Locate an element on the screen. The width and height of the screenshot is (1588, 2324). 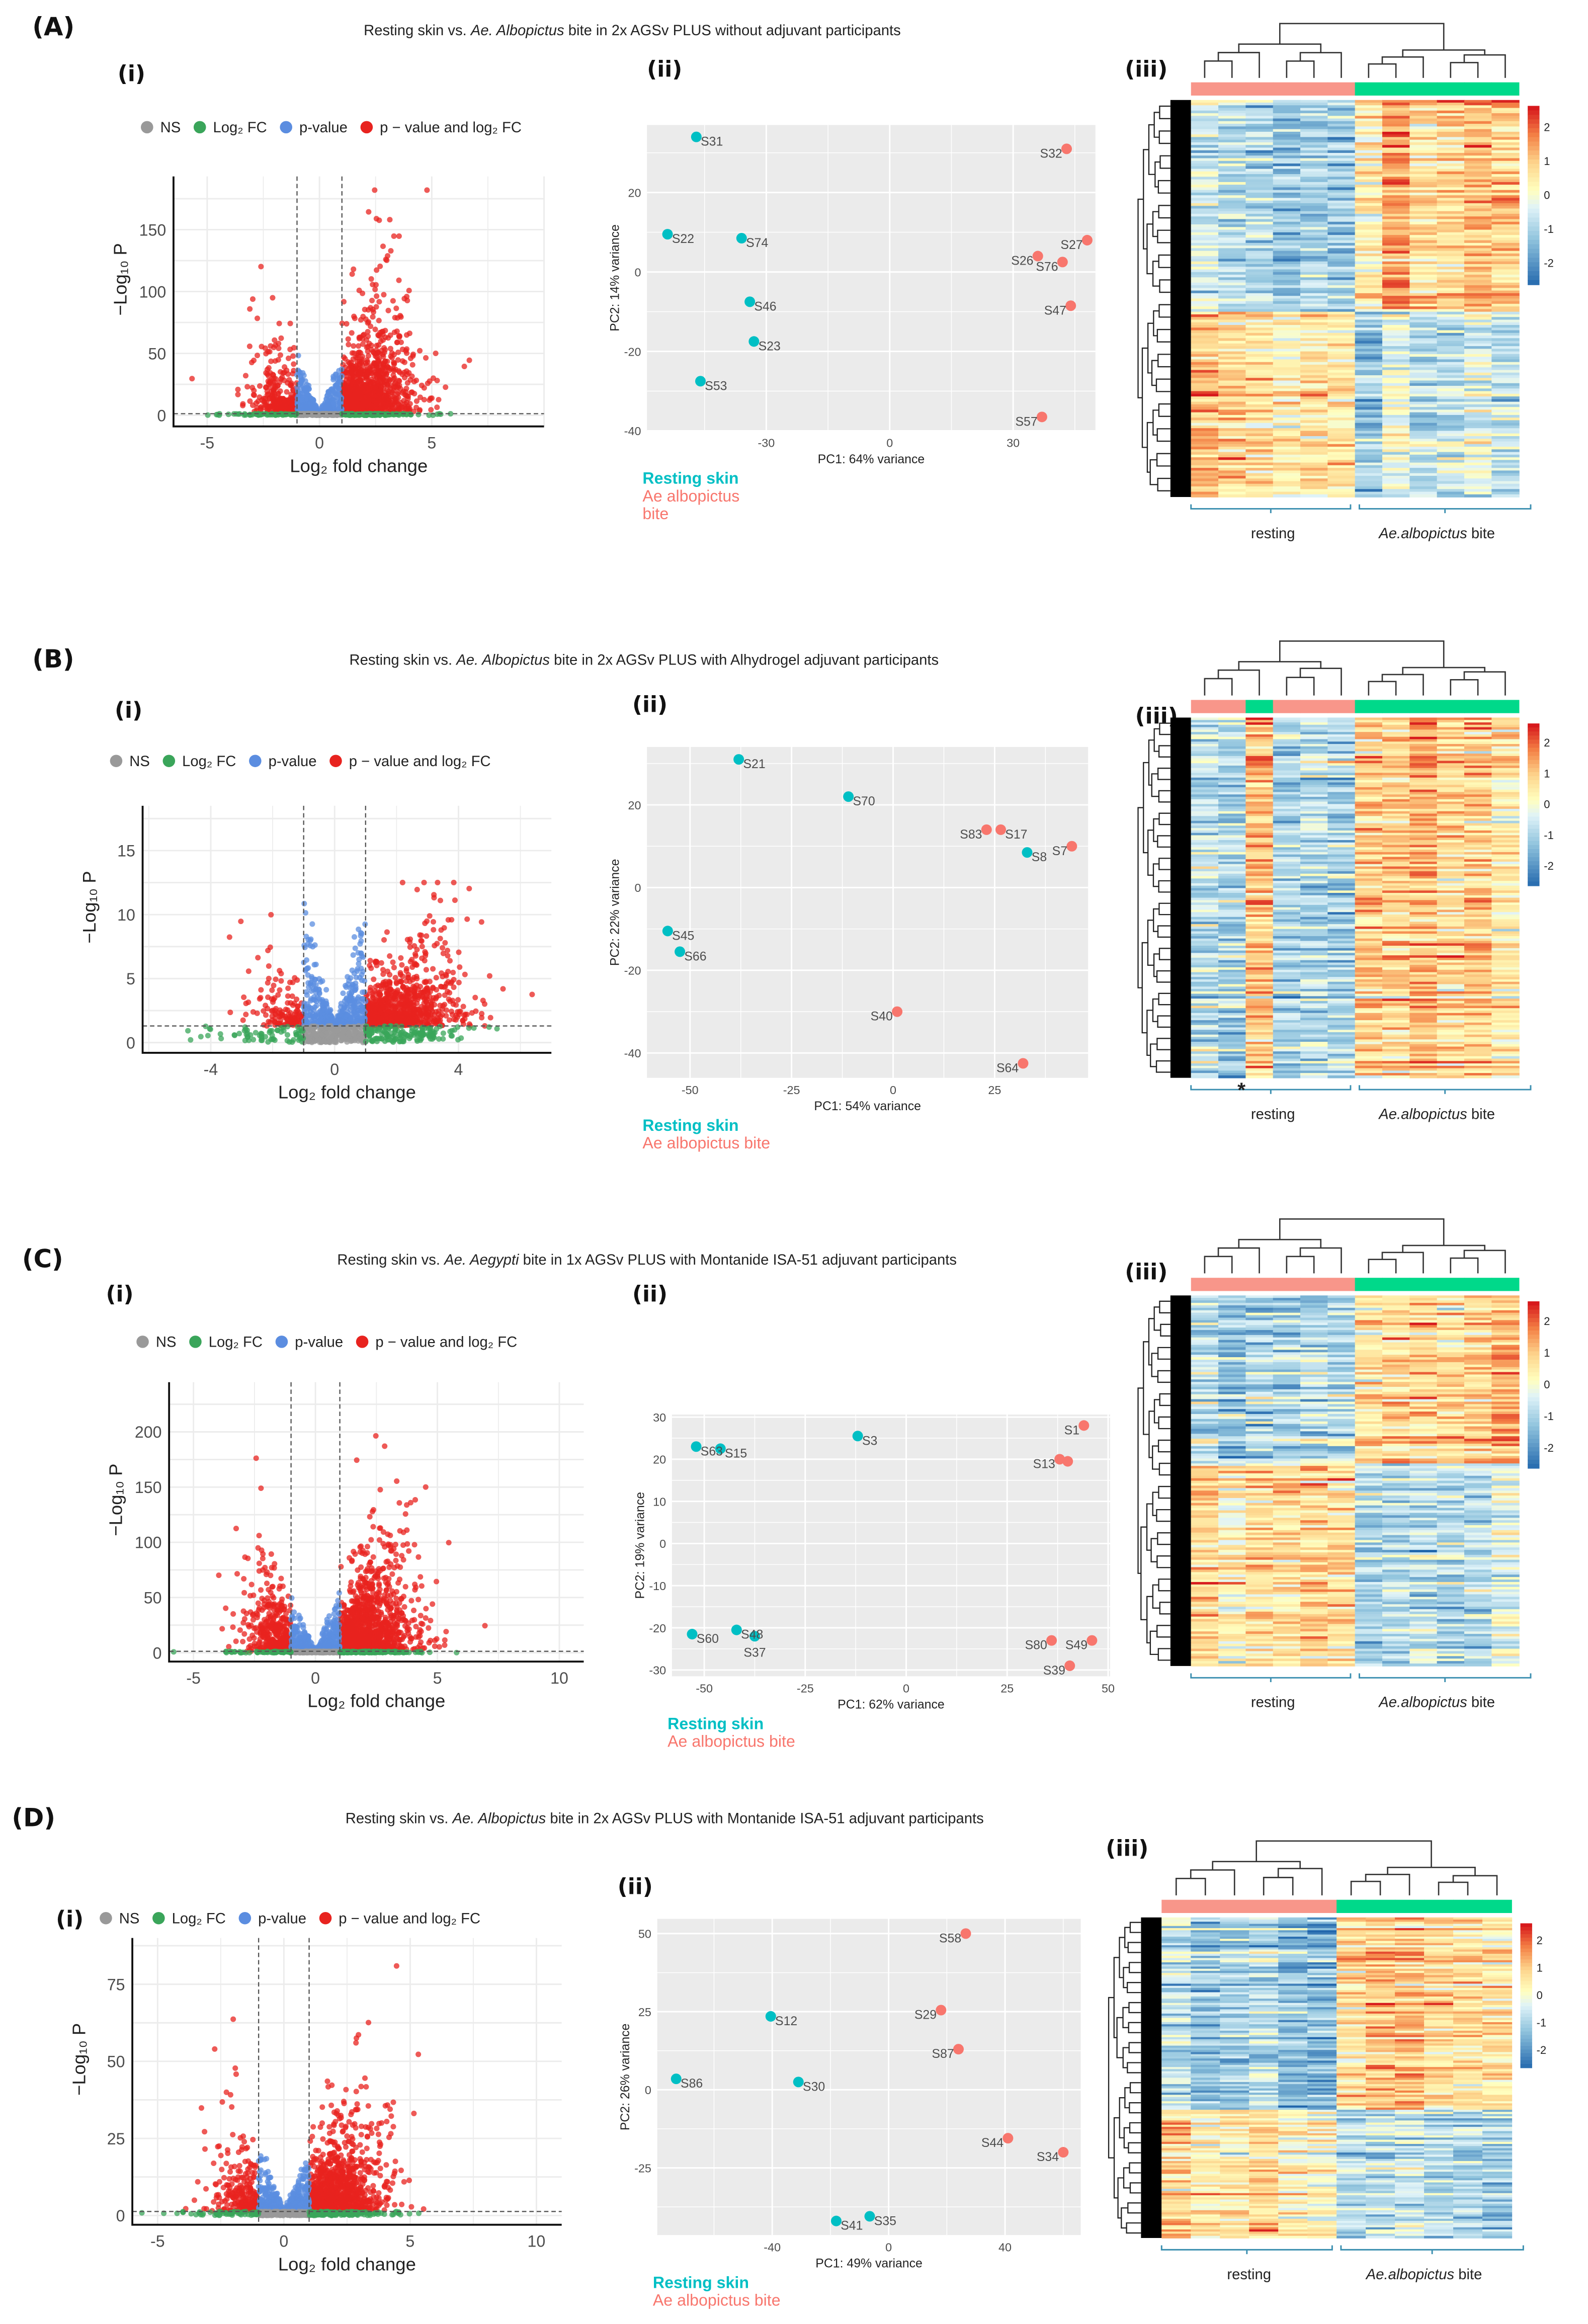
group-label-suffix: bite is located at coordinates (1481, 534).